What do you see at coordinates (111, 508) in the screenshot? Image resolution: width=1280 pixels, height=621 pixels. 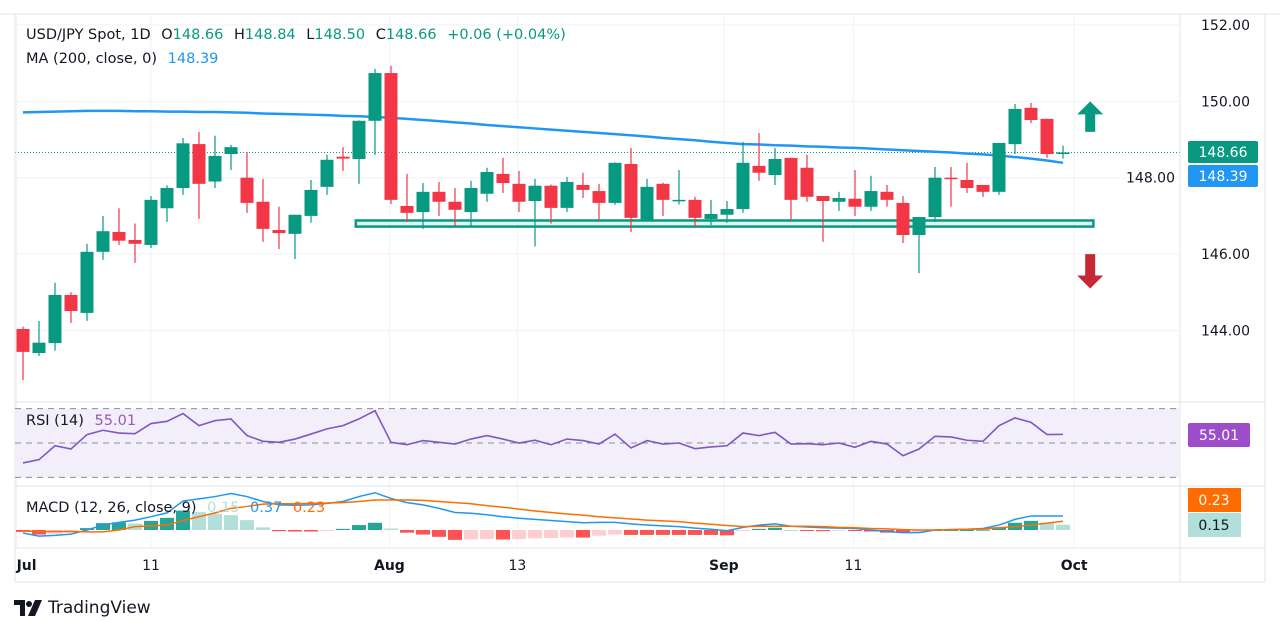 I see `macd-label: MACD (12, 26, close, 9)` at bounding box center [111, 508].